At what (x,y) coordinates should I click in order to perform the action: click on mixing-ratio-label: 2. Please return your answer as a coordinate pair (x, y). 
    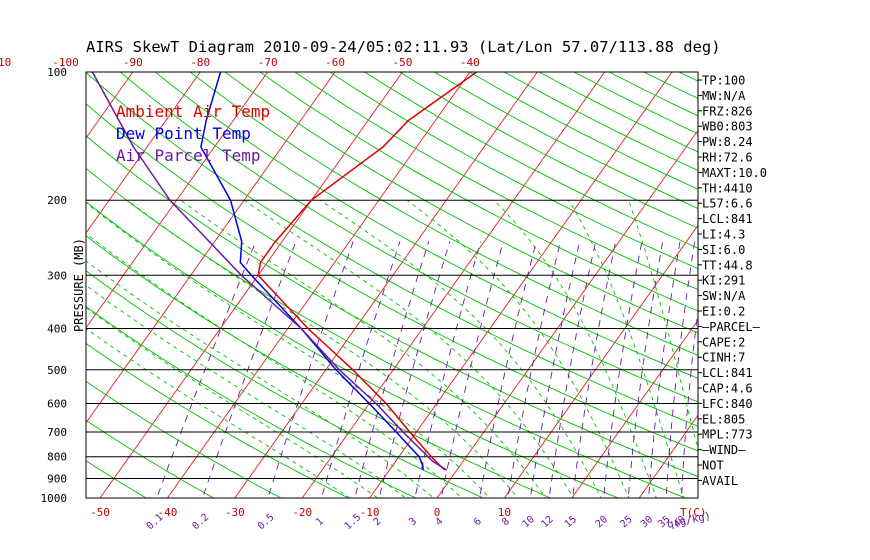
    Looking at the image, I should click on (378, 522).